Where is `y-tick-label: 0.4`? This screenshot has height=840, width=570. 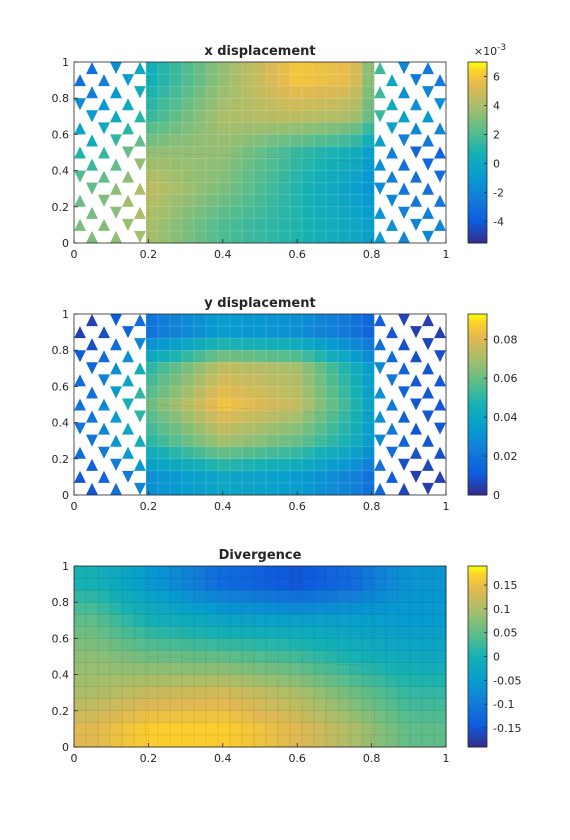 y-tick-label: 0.4 is located at coordinates (61, 171).